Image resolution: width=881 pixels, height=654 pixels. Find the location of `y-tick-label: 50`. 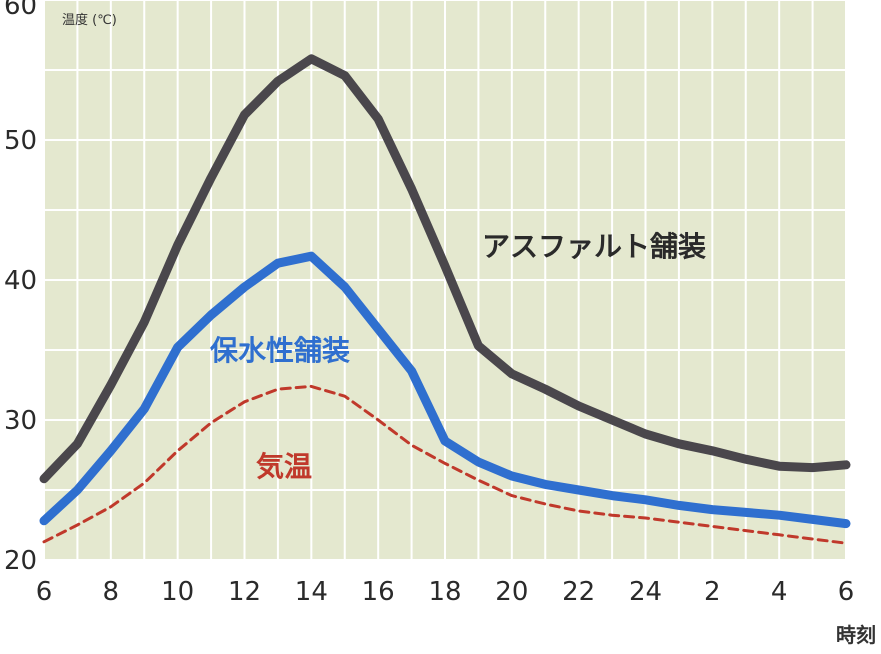

y-tick-label: 50 is located at coordinates (20, 141).